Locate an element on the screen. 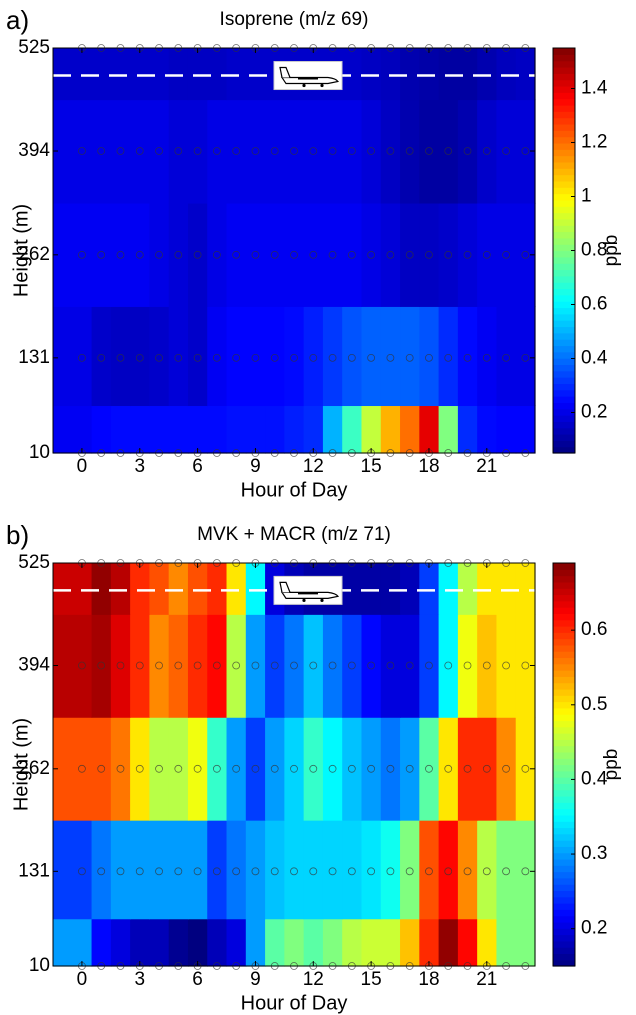 This screenshot has height=1015, width=636. panel-label: b) is located at coordinates (17, 535).